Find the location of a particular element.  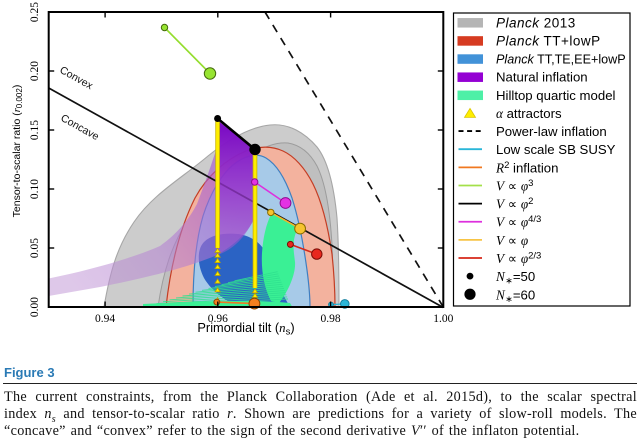

svg-text: 0.98 is located at coordinates (331, 319).